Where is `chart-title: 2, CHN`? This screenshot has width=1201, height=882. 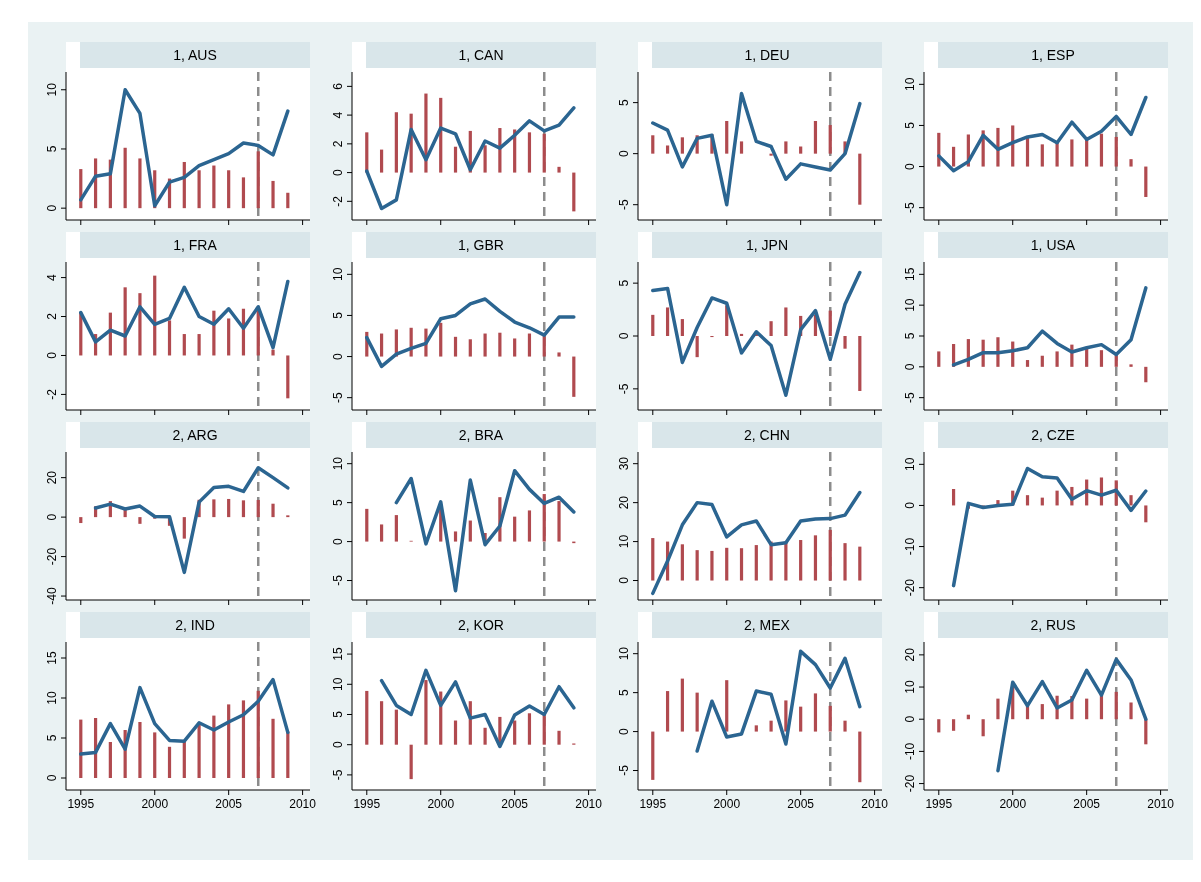 chart-title: 2, CHN is located at coordinates (767, 435).